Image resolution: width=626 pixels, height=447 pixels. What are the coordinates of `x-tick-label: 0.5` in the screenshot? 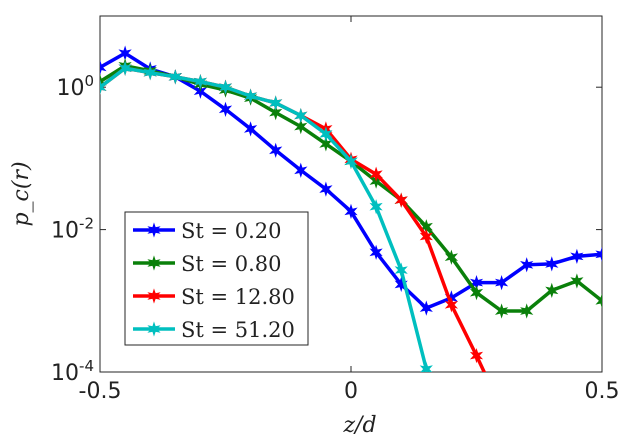 It's located at (602, 391).